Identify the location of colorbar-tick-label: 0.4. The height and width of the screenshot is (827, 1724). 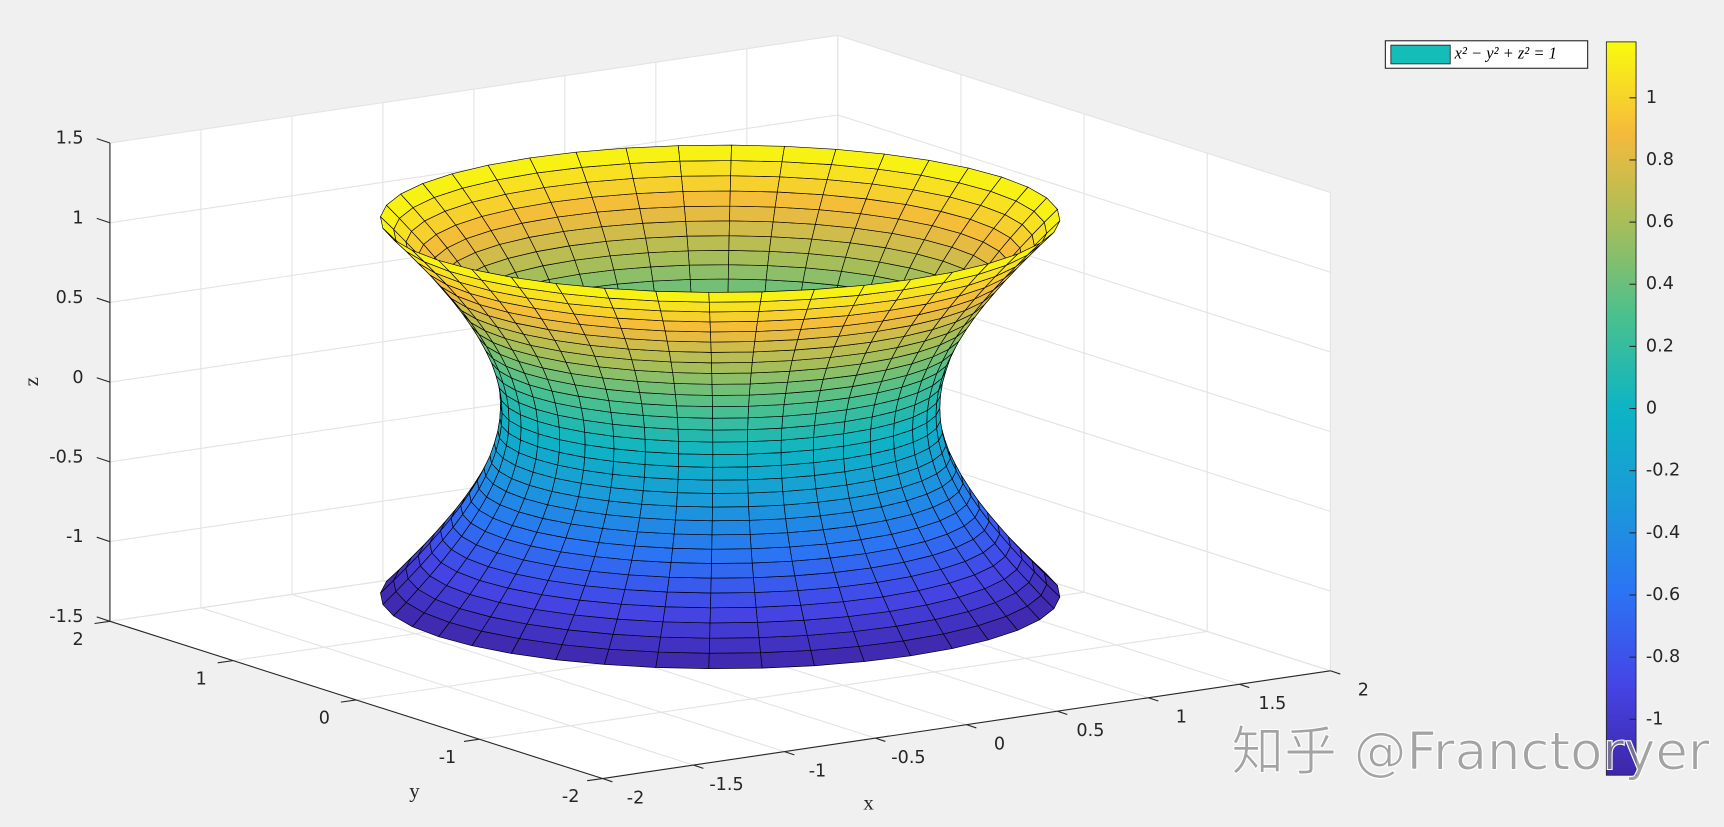
(1660, 284).